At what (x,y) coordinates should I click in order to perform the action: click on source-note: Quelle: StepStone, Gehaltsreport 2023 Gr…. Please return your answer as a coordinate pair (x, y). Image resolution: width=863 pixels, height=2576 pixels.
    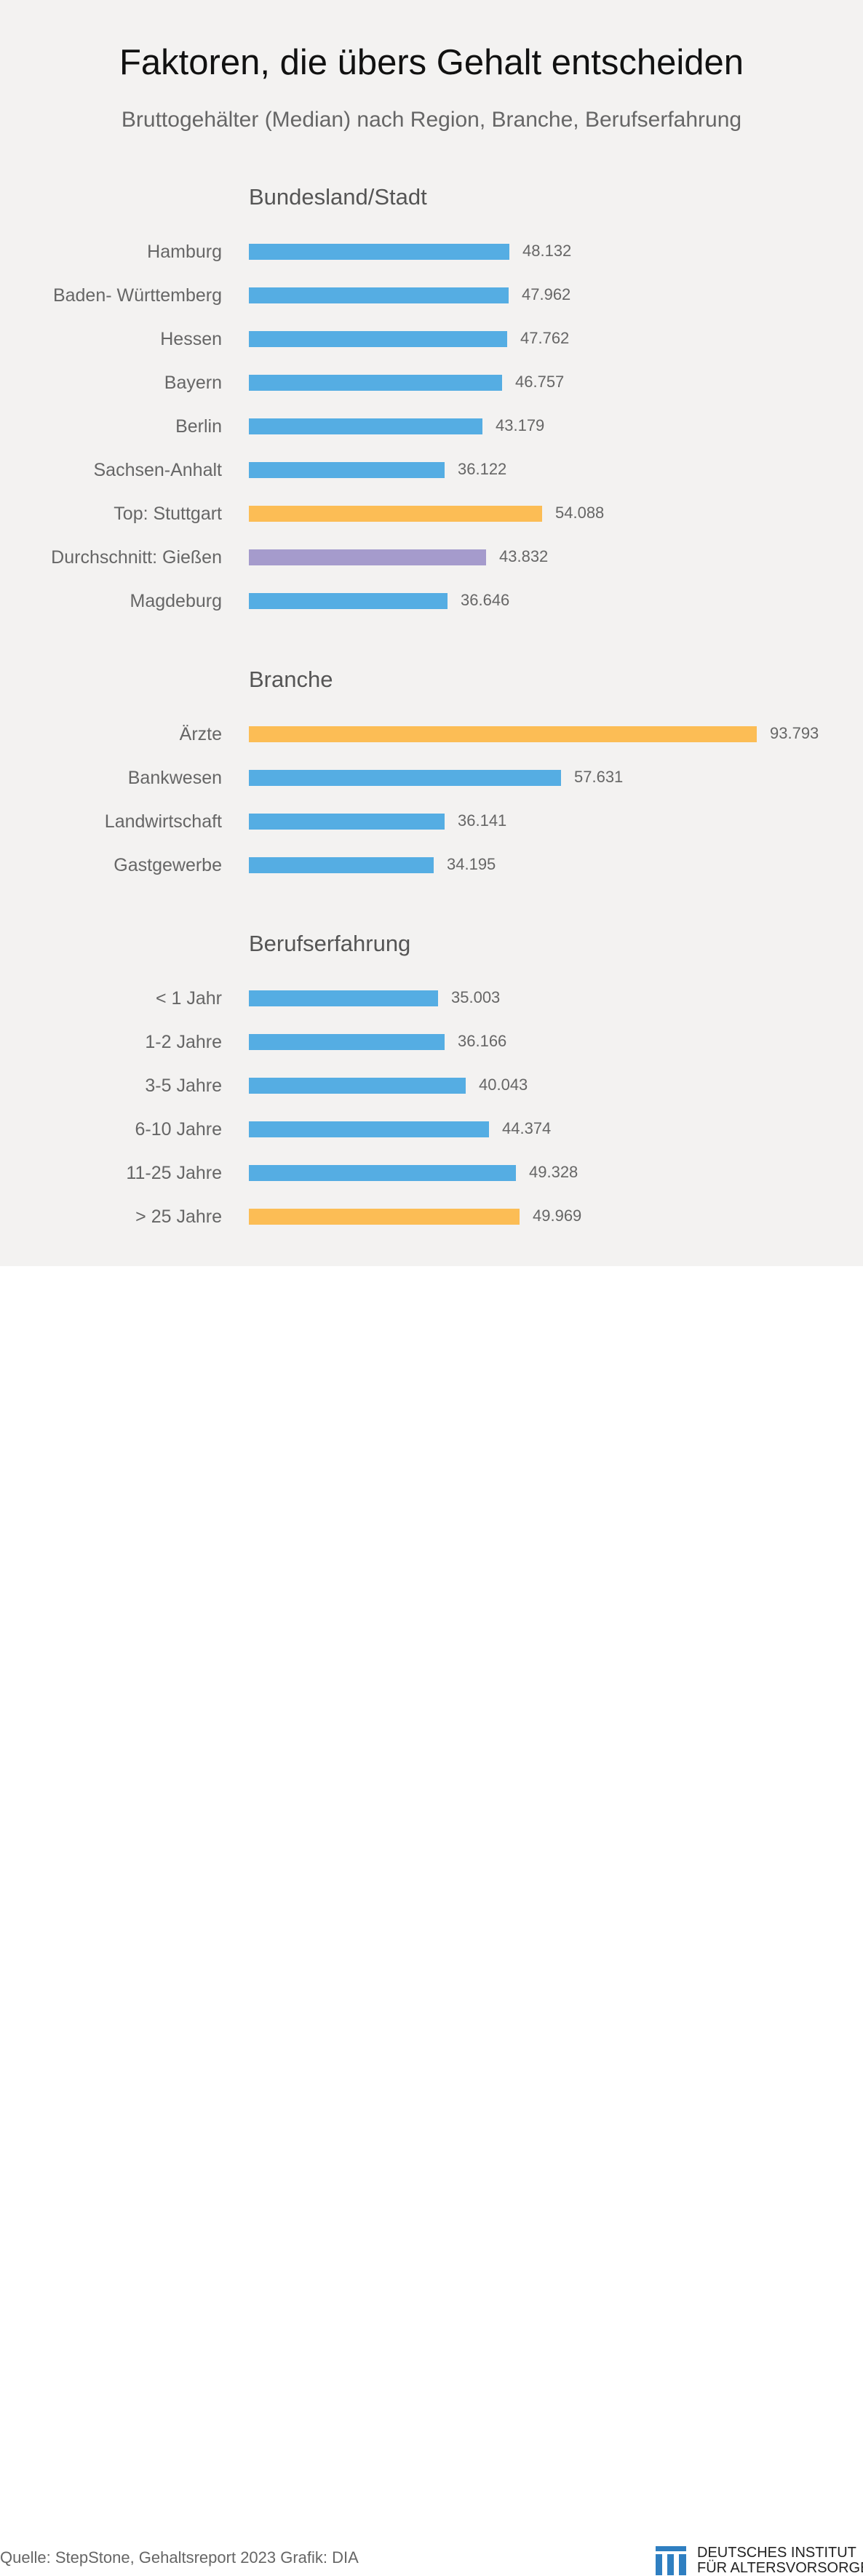
    Looking at the image, I should click on (179, 2557).